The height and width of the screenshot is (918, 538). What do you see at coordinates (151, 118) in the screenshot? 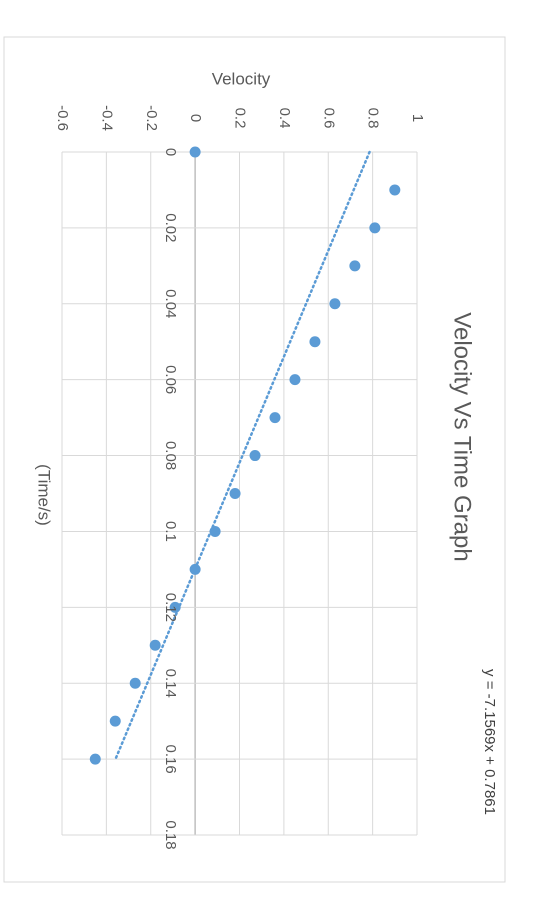
I see `y-tick-label: -0.2` at bounding box center [151, 118].